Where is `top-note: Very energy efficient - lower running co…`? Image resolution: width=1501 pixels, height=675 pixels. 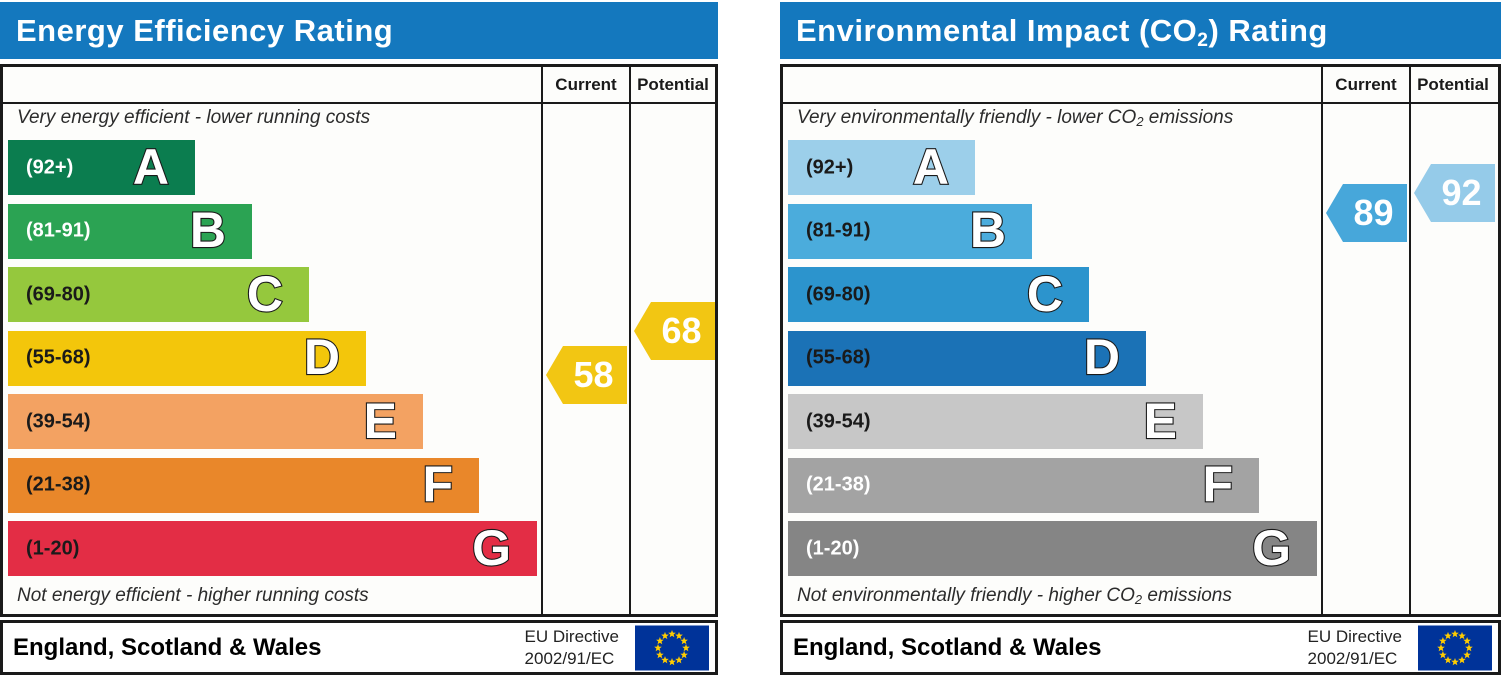 top-note: Very energy efficient - lower running co… is located at coordinates (194, 117).